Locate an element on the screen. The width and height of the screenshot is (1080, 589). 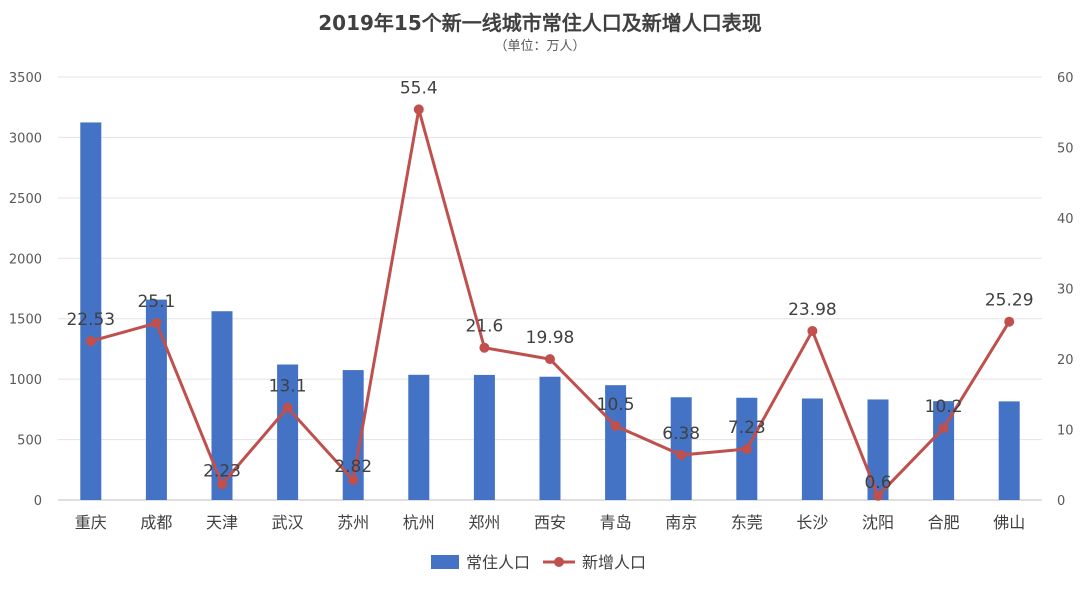
category-label: 东莞 is located at coordinates (747, 522).